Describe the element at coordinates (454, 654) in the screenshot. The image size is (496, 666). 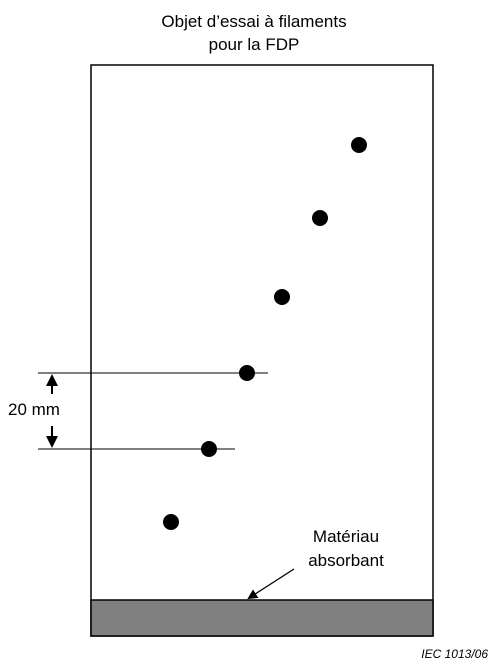
I see `figure-reference: IEC 1013/06` at that location.